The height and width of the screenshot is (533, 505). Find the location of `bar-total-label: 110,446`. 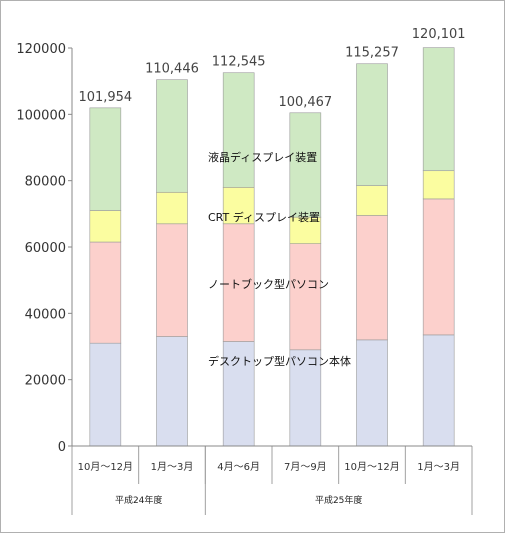

bar-total-label: 110,446 is located at coordinates (172, 69).